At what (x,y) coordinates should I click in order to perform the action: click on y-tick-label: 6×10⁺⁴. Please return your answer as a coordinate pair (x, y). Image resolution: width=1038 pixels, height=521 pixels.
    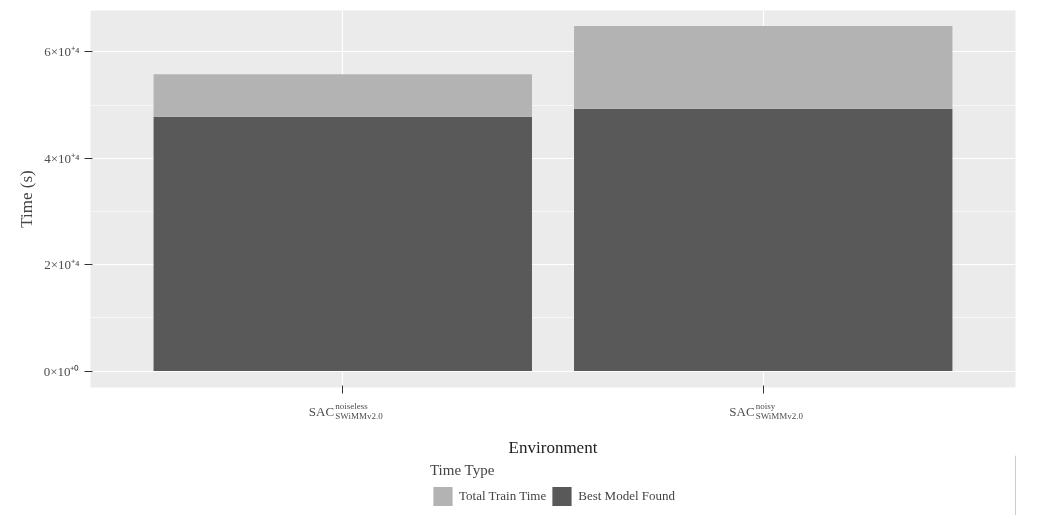
    Looking at the image, I should click on (62, 52).